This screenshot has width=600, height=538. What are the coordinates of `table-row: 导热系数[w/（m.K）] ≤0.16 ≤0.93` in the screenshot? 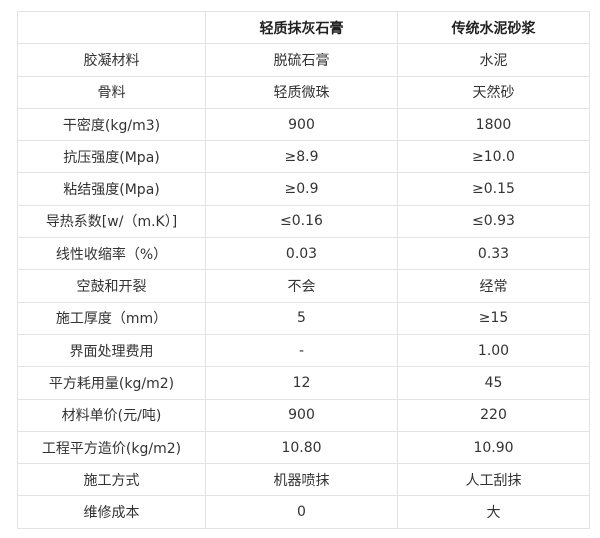 It's located at (303, 221).